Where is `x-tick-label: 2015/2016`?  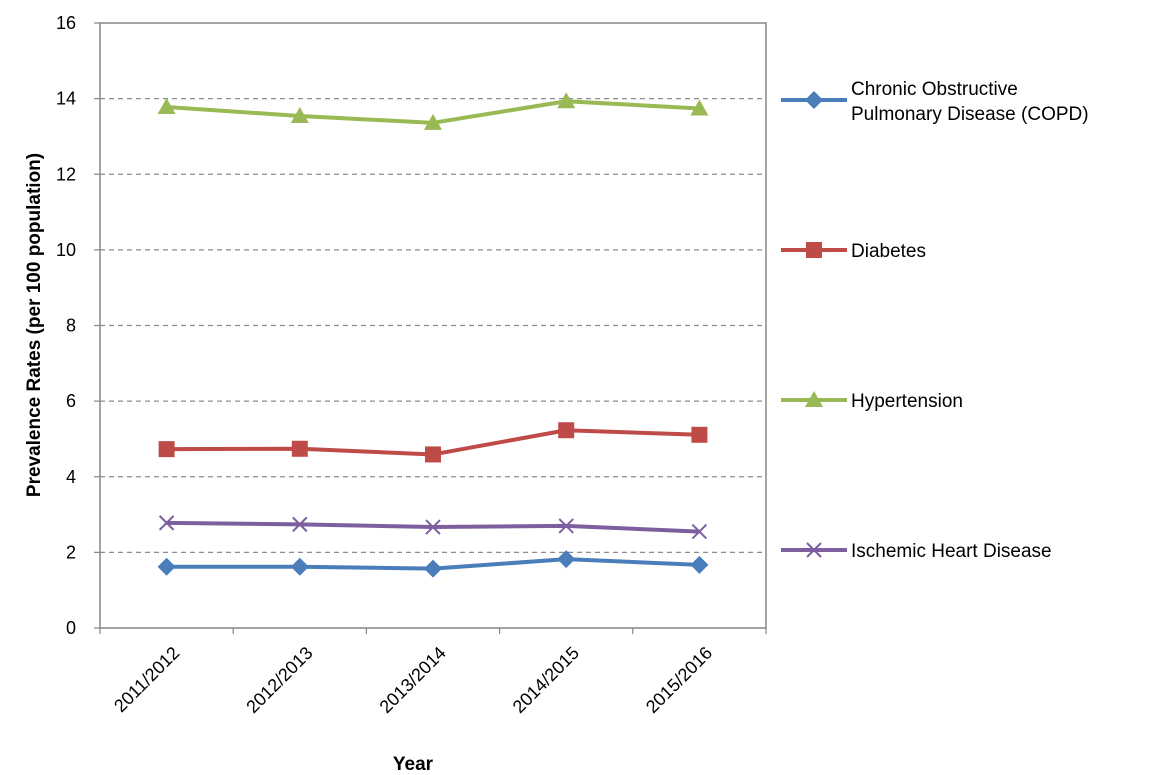
x-tick-label: 2015/2016 is located at coordinates (679, 680).